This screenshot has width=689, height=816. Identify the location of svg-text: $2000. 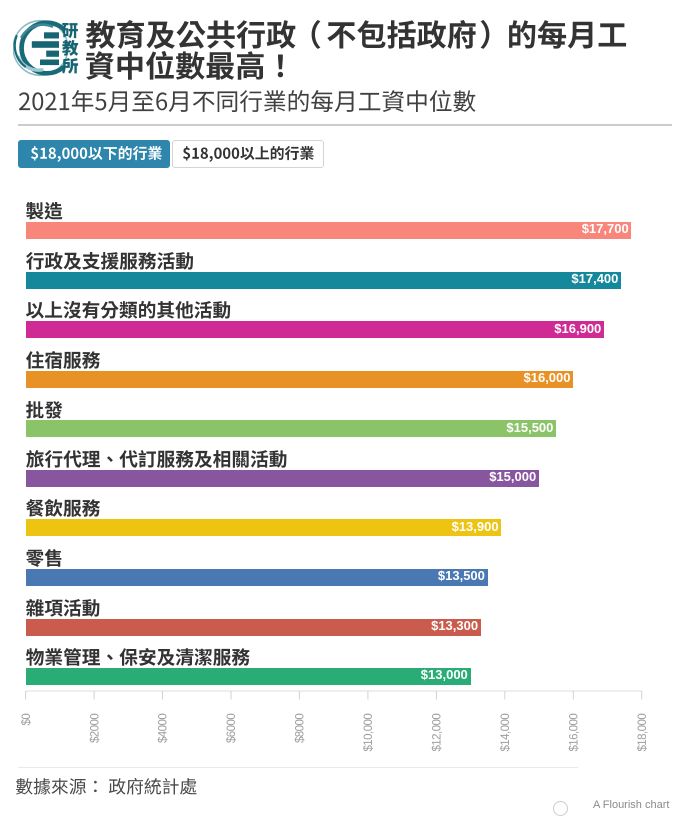
(95, 728).